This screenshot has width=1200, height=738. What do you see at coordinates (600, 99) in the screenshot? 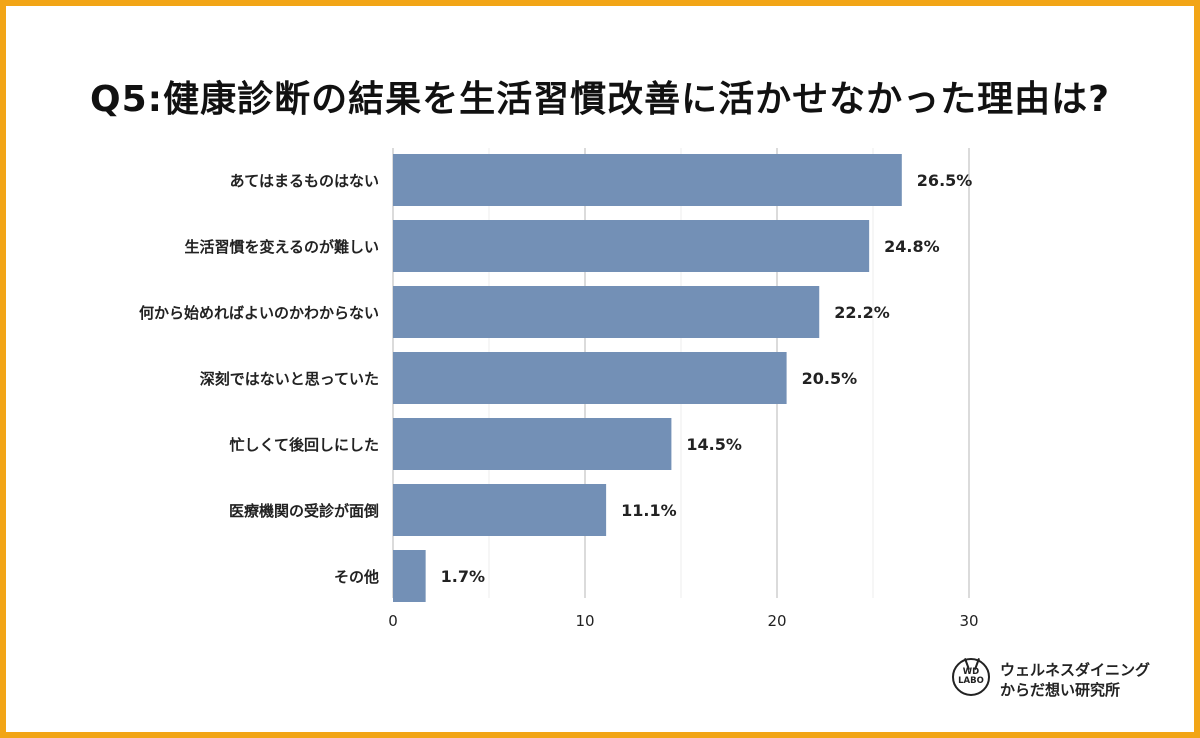
I see `chart-title: Q5:健康診断の結果を生活習慣改善に活かせなかった理由は?` at bounding box center [600, 99].